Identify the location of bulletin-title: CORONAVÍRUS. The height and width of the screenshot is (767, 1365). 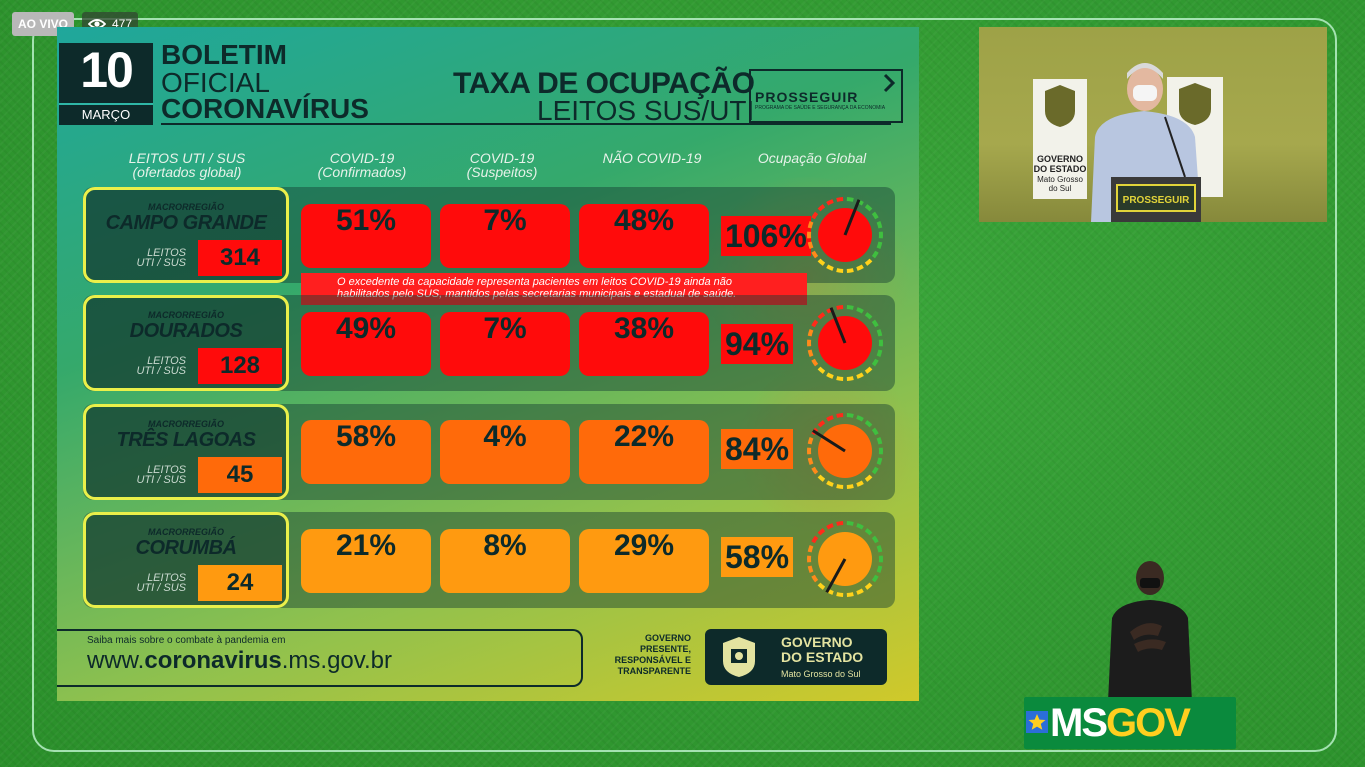
(265, 108).